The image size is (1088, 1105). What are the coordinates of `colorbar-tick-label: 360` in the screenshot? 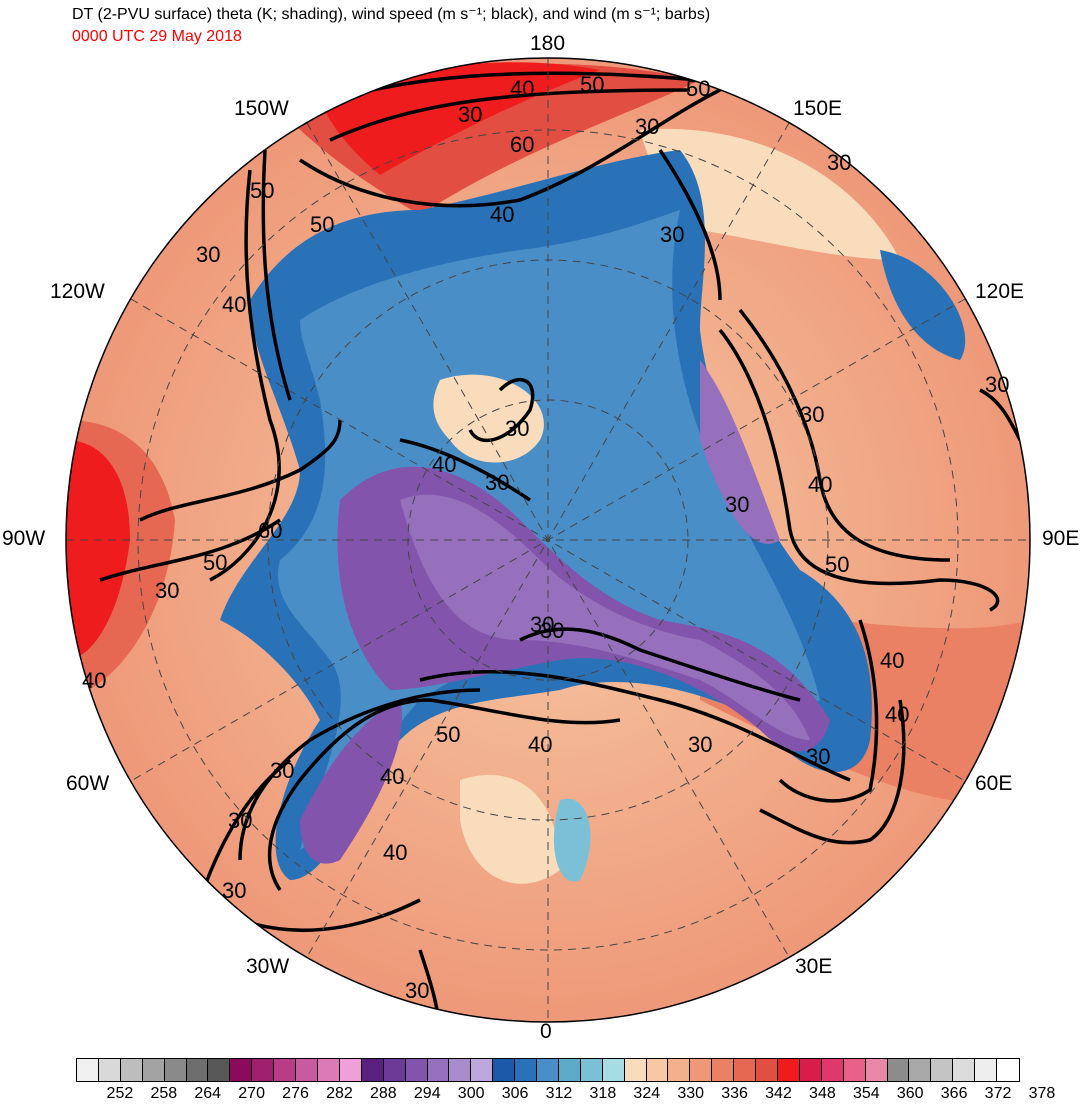 It's located at (910, 1093).